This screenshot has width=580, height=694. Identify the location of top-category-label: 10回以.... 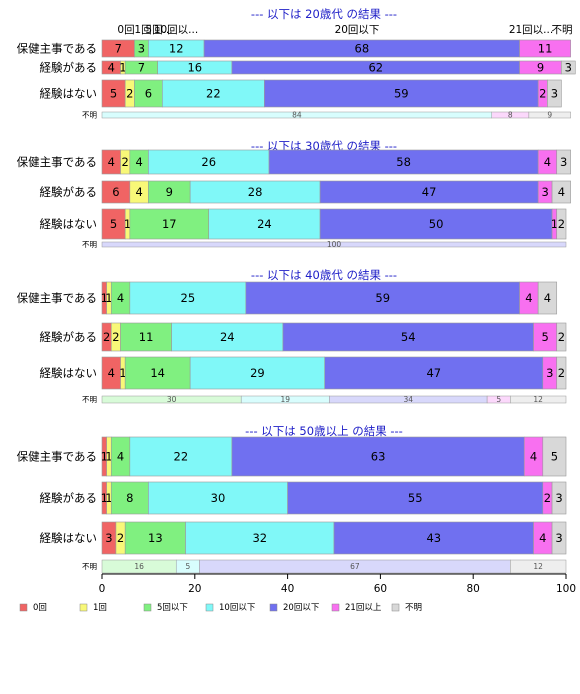
(176, 30).